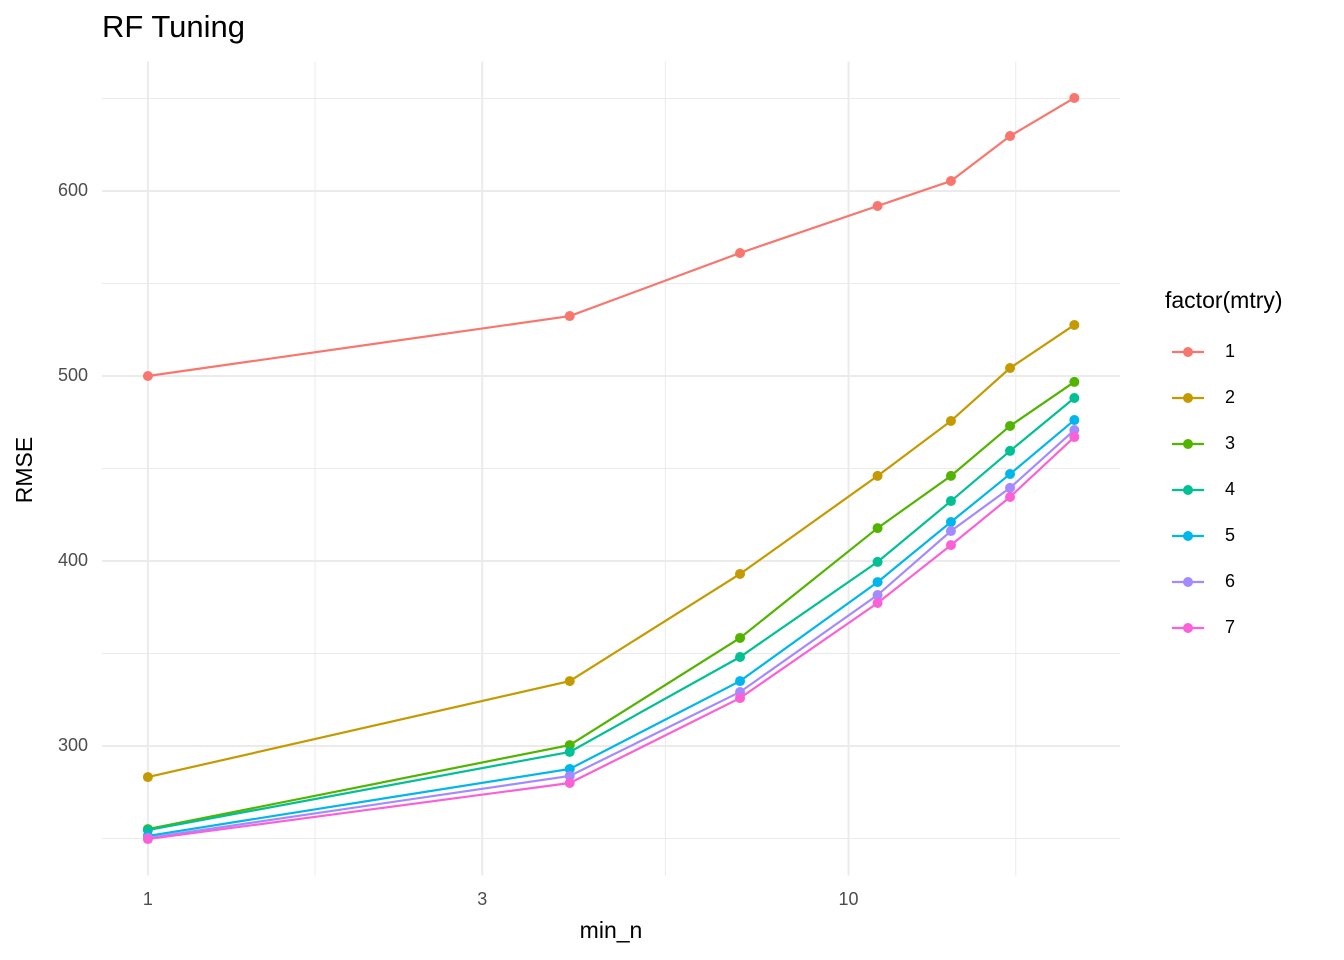 The image size is (1344, 960). Describe the element at coordinates (73, 560) in the screenshot. I see `y-tick-label: 400` at that location.